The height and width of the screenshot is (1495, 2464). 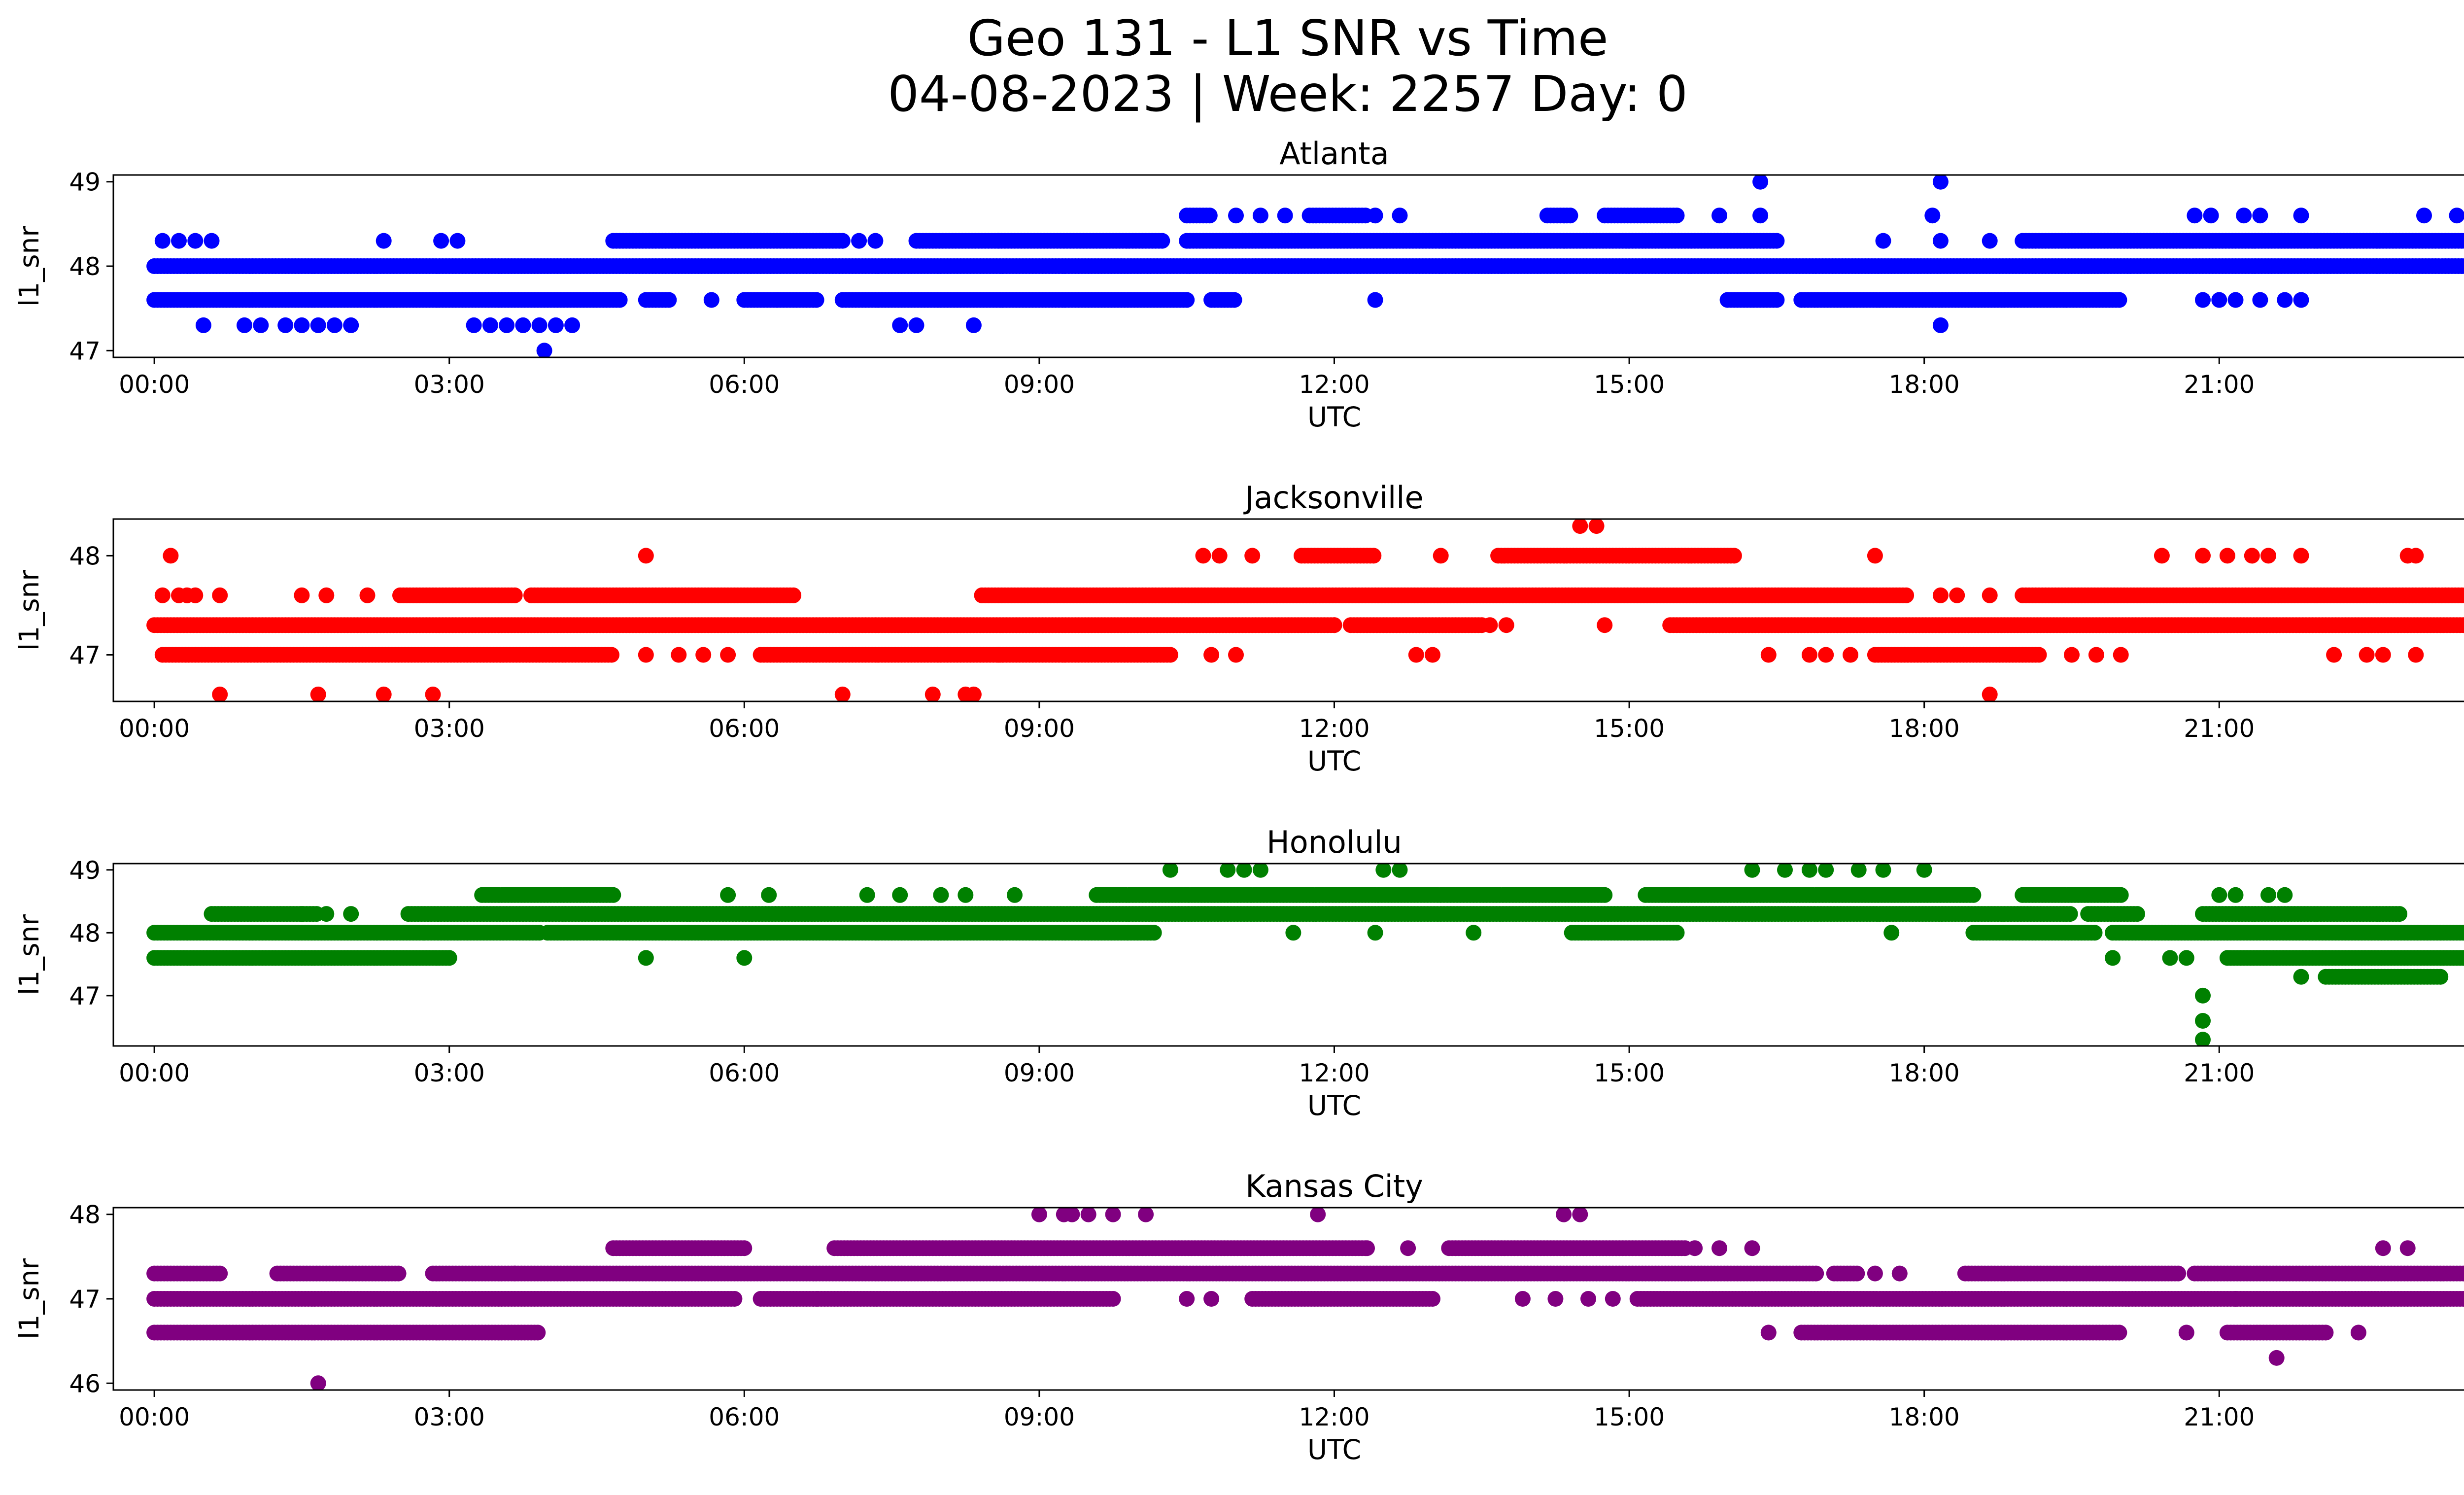 What do you see at coordinates (1287, 38) in the screenshot?
I see `figure-title-line-1: Geo 131 - L1 SNR vs Time` at bounding box center [1287, 38].